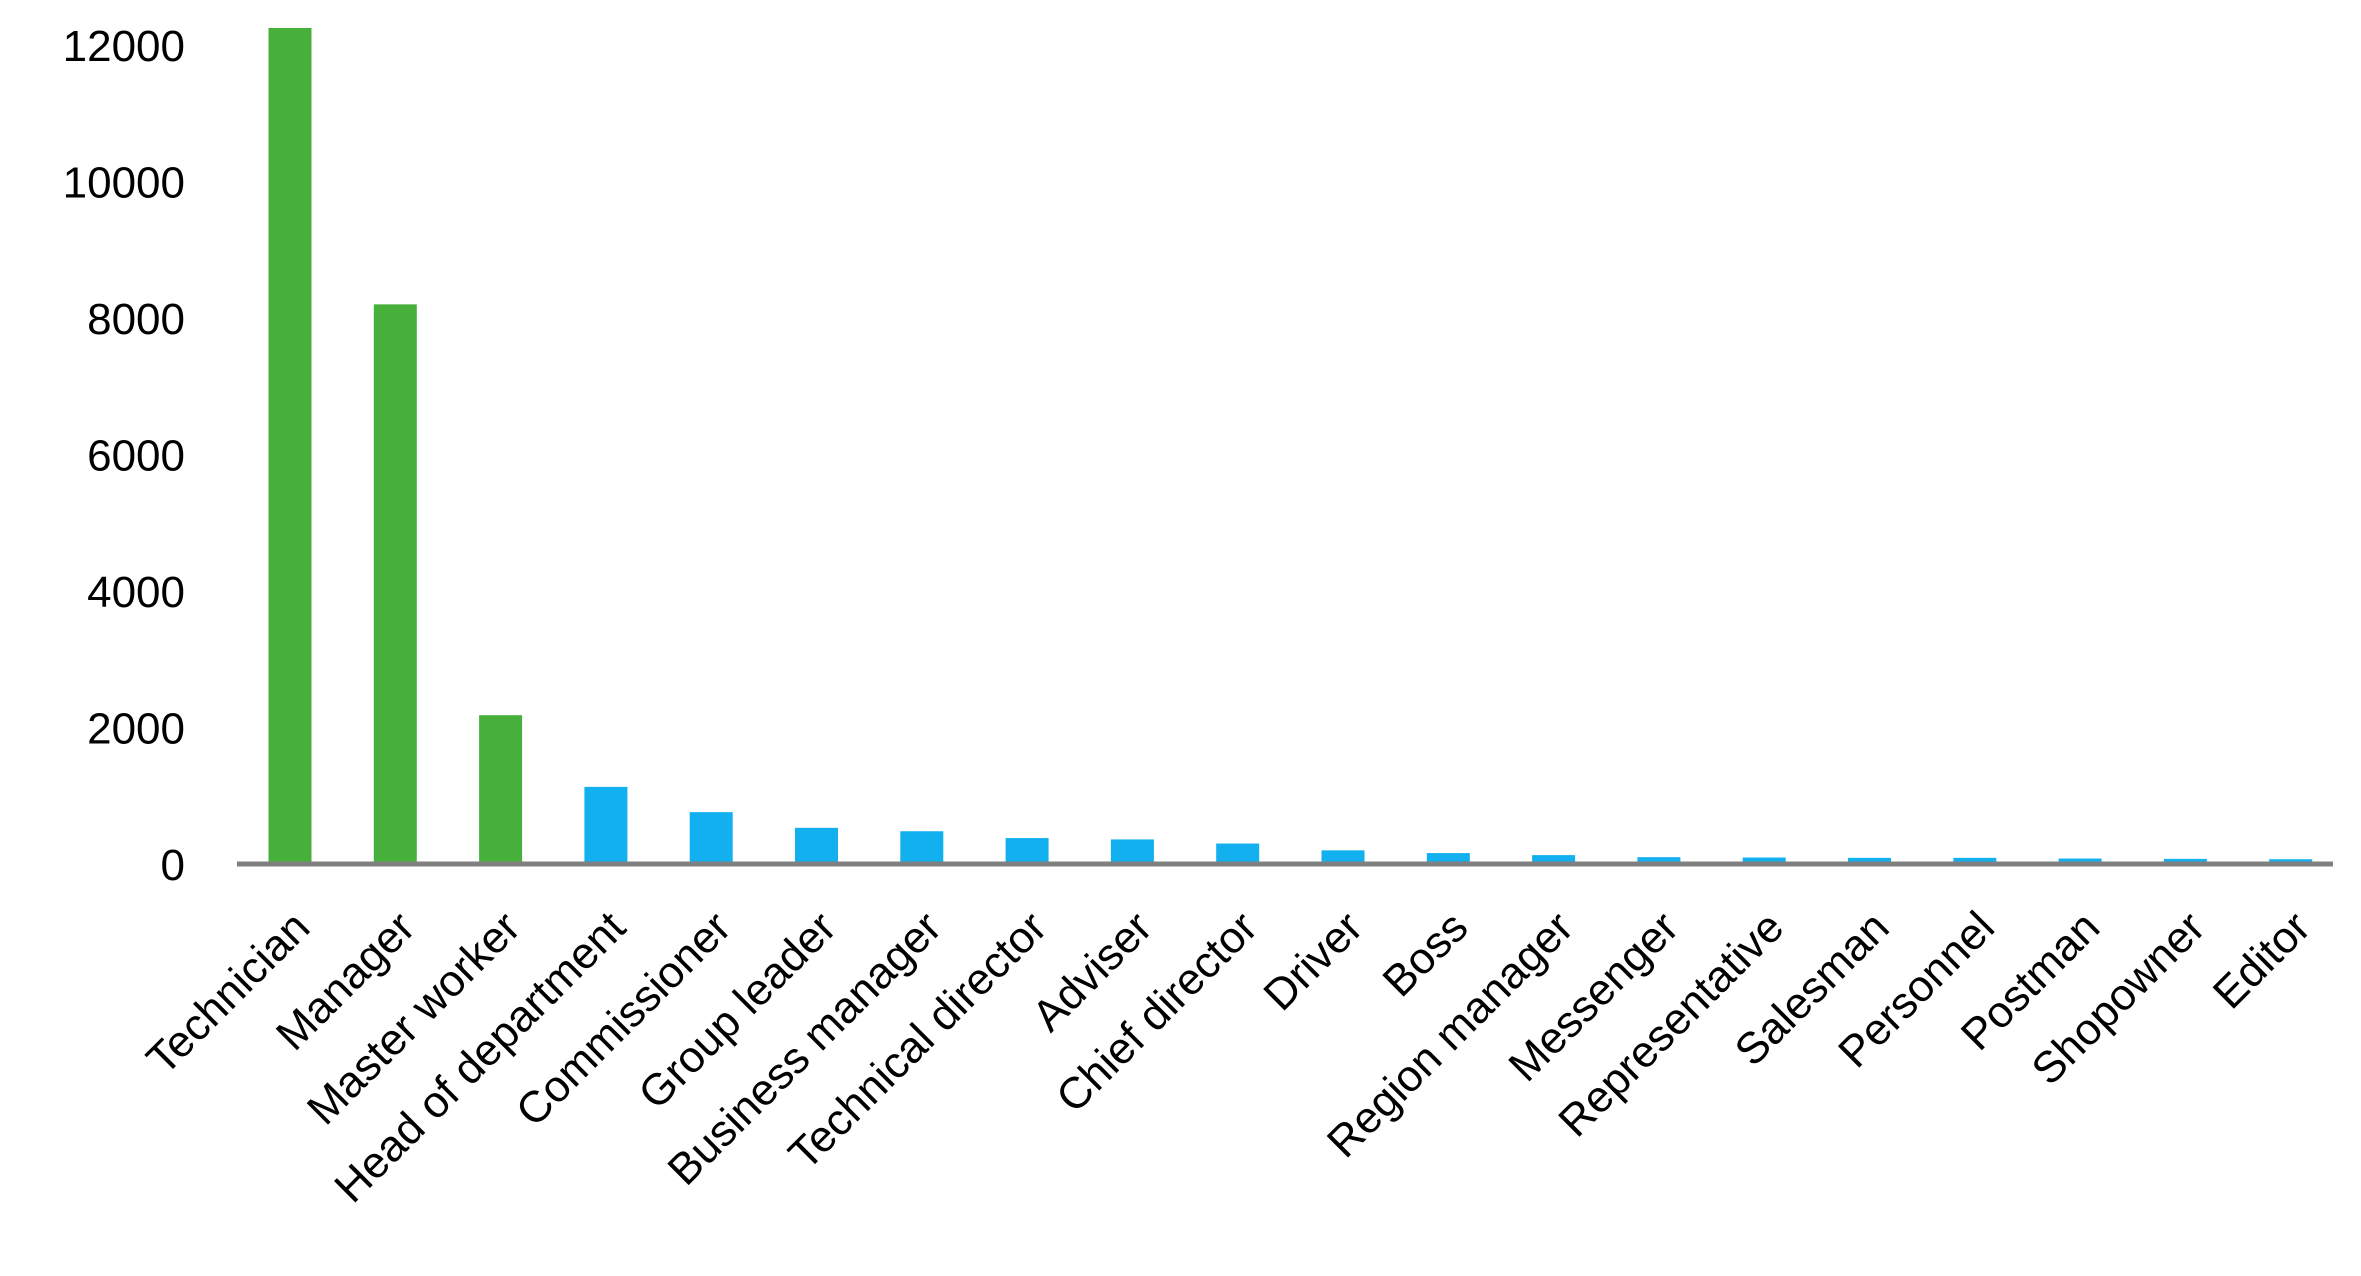 This screenshot has height=1276, width=2361. Describe the element at coordinates (136, 729) in the screenshot. I see `y-tick-label: 2000` at that location.